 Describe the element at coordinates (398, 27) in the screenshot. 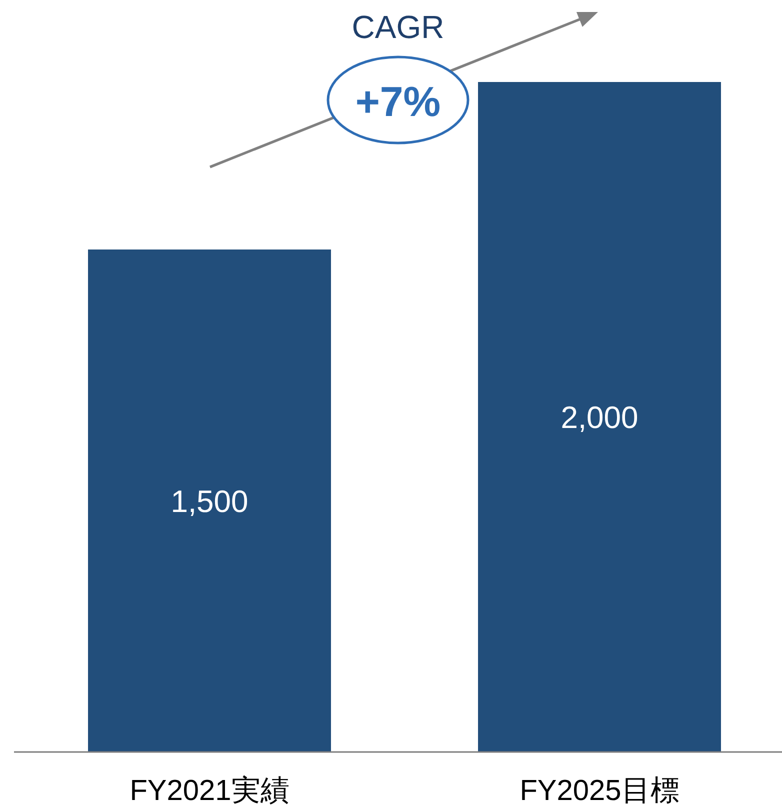

I see `text: CAGR` at that location.